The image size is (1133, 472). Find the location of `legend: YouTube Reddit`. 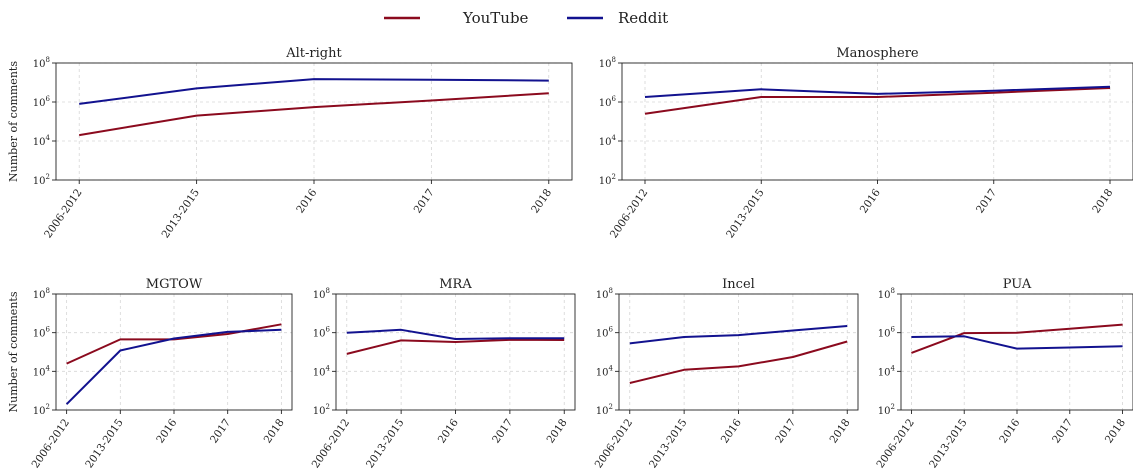

legend: YouTube Reddit is located at coordinates (526, 18).